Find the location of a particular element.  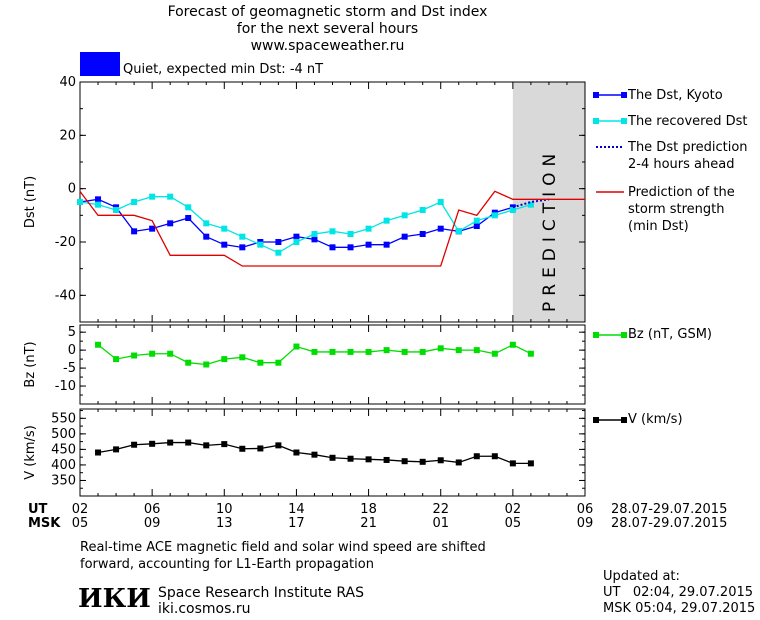

updated-label: Updated at: is located at coordinates (641, 576).